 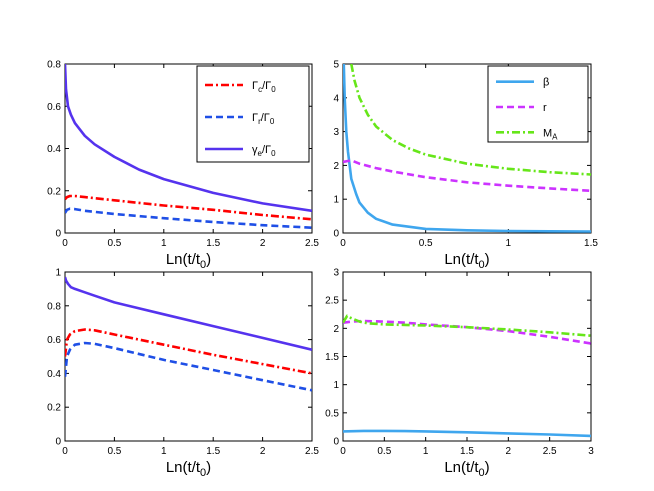 I want to click on legend-label-MA: MA, so click(x=550, y=134).